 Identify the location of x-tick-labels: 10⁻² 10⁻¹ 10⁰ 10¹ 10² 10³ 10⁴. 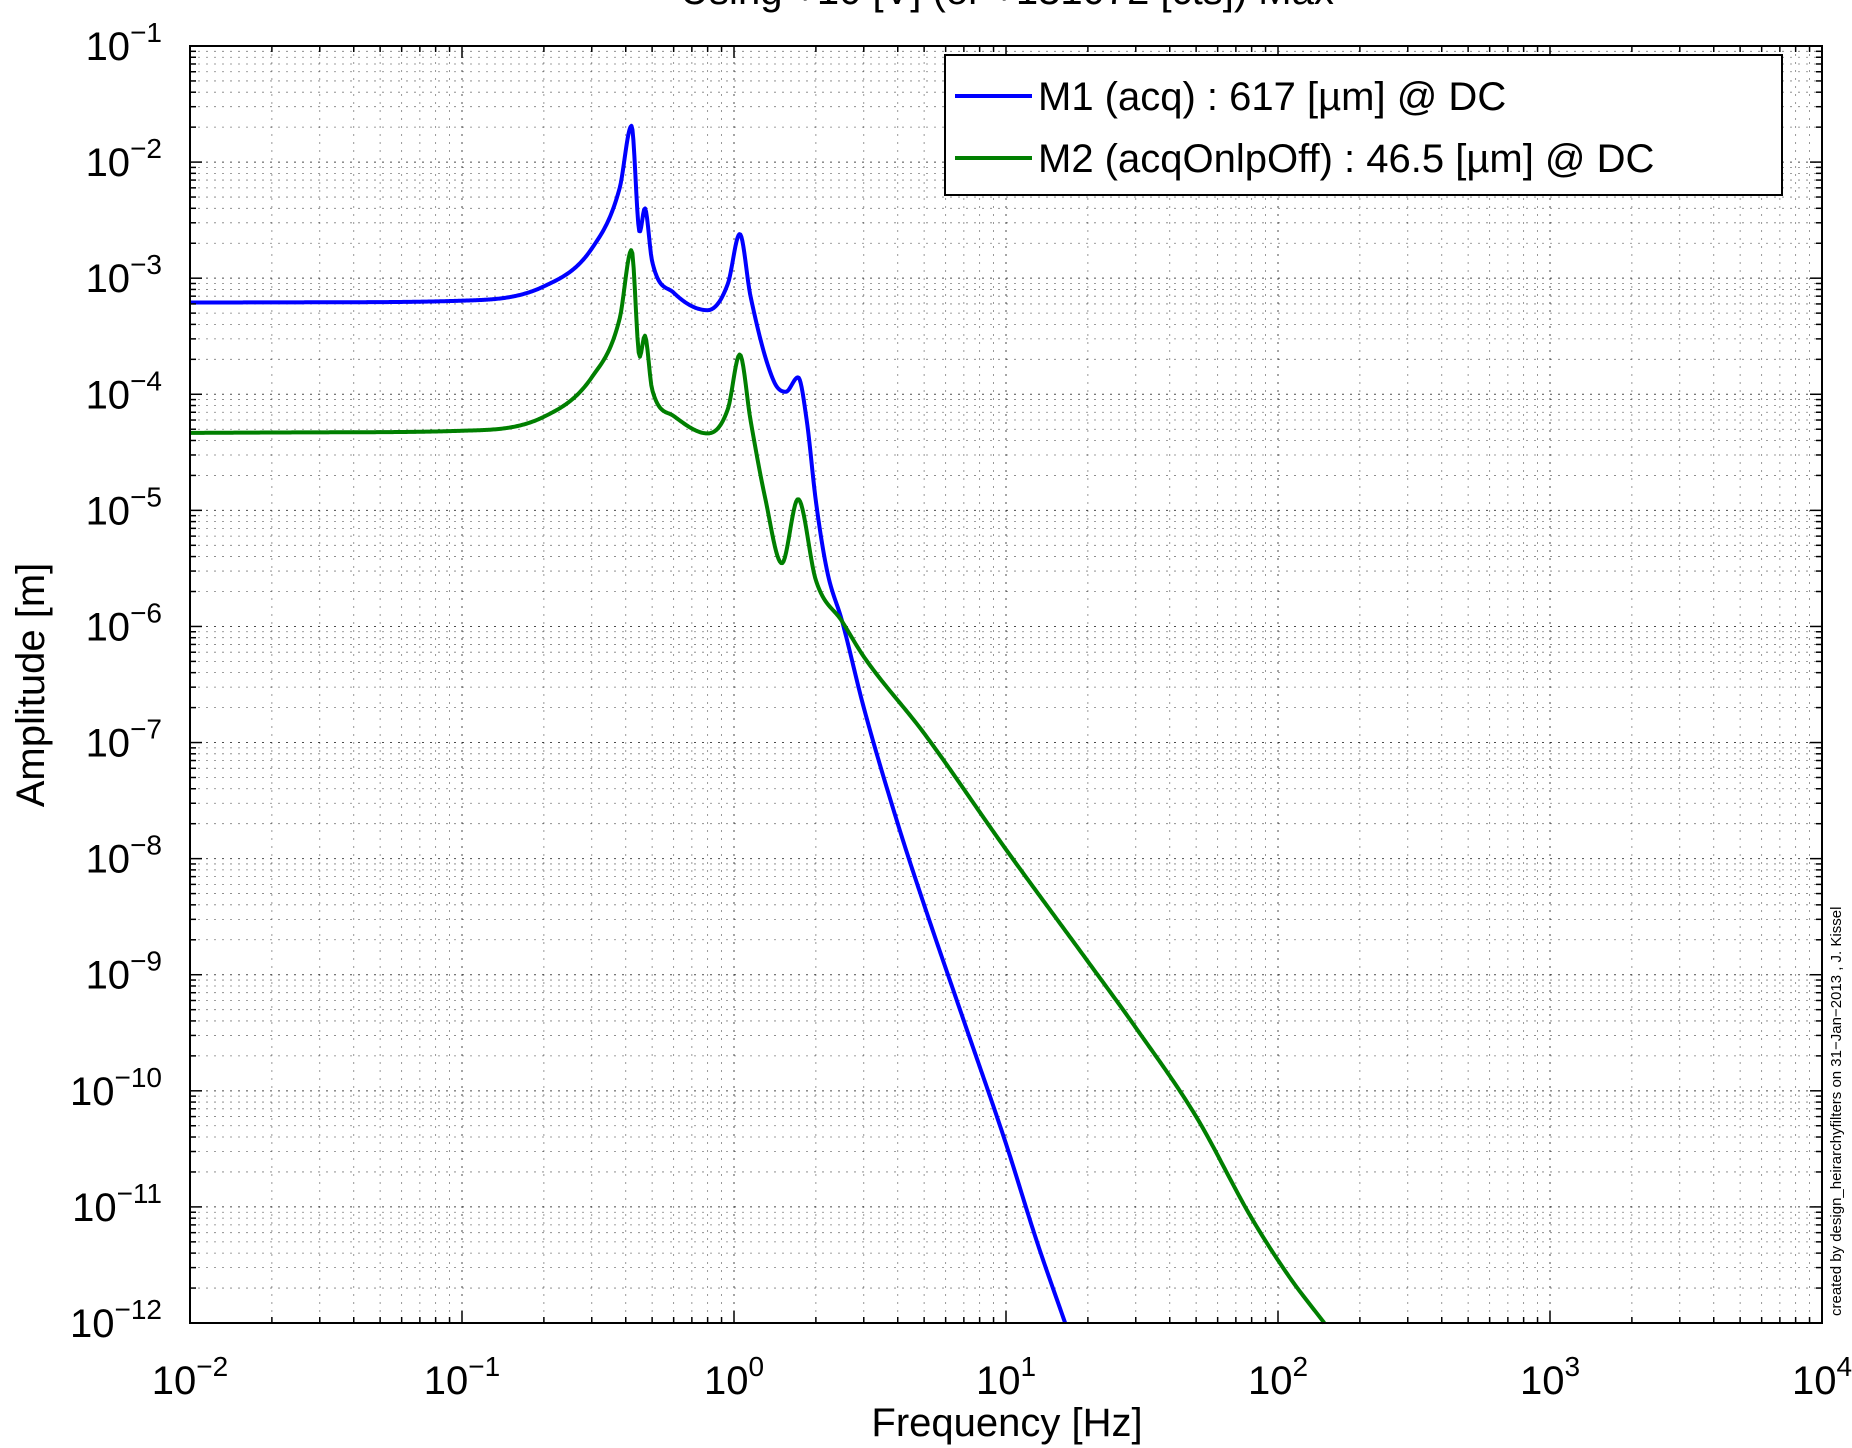
(1002, 1377).